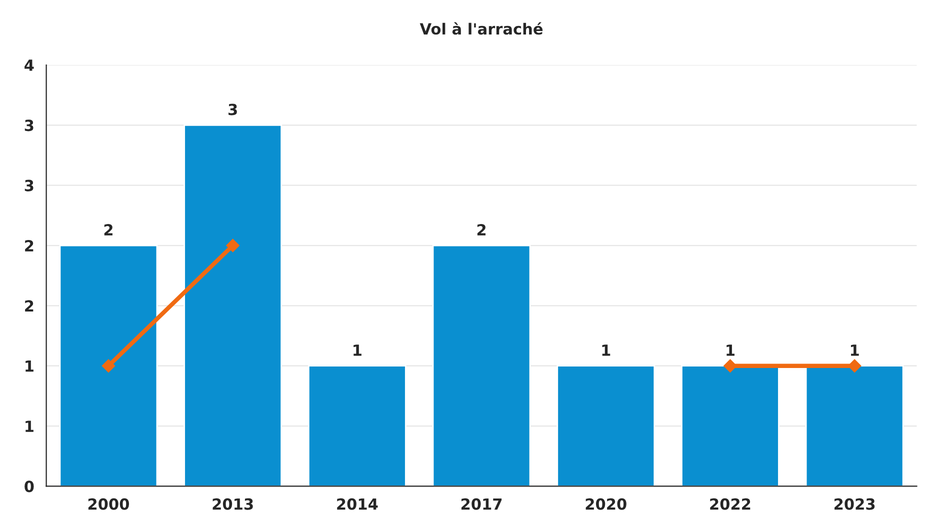 This screenshot has width=926, height=520. What do you see at coordinates (606, 504) in the screenshot?
I see `x-tick-label: 2020` at bounding box center [606, 504].